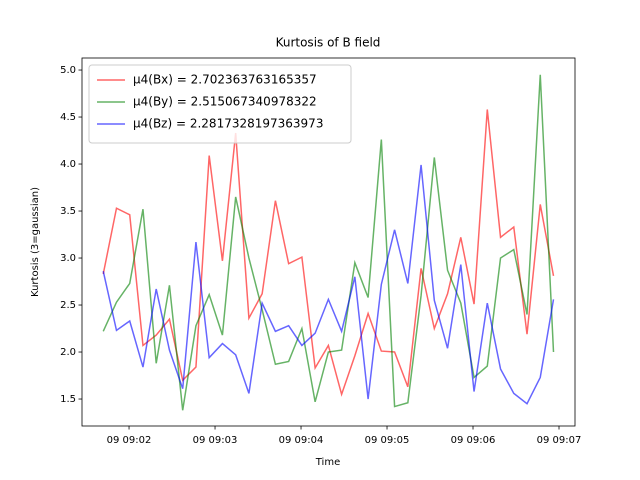 This screenshot has height=480, width=640. I want to click on x-axis-label: Time, so click(327, 462).